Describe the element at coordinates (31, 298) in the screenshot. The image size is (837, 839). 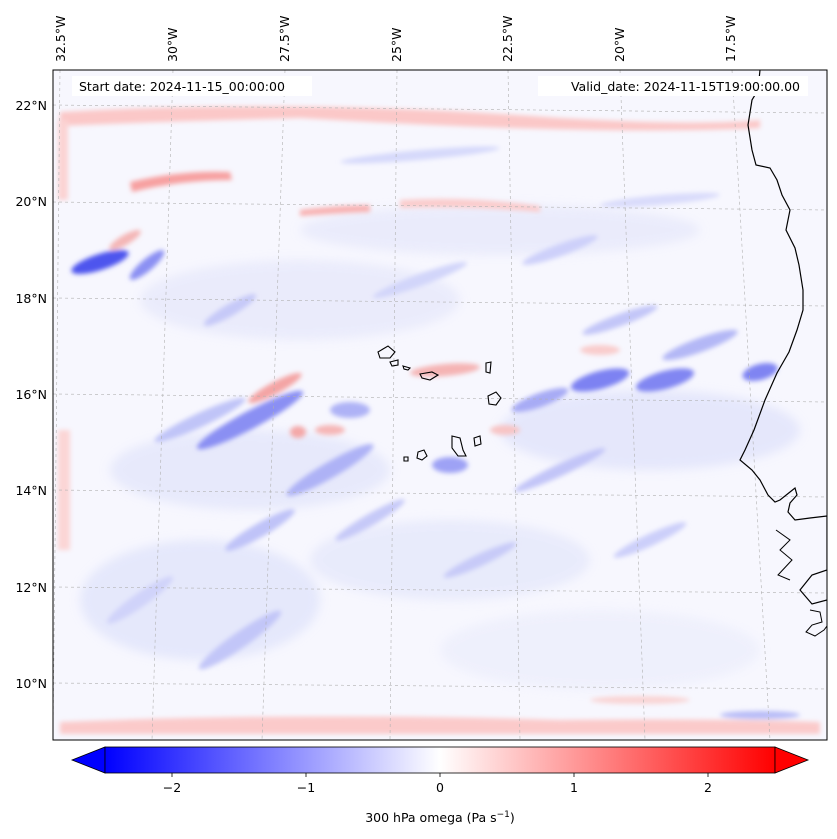
I see `lat-tick-label: 18°N` at that location.